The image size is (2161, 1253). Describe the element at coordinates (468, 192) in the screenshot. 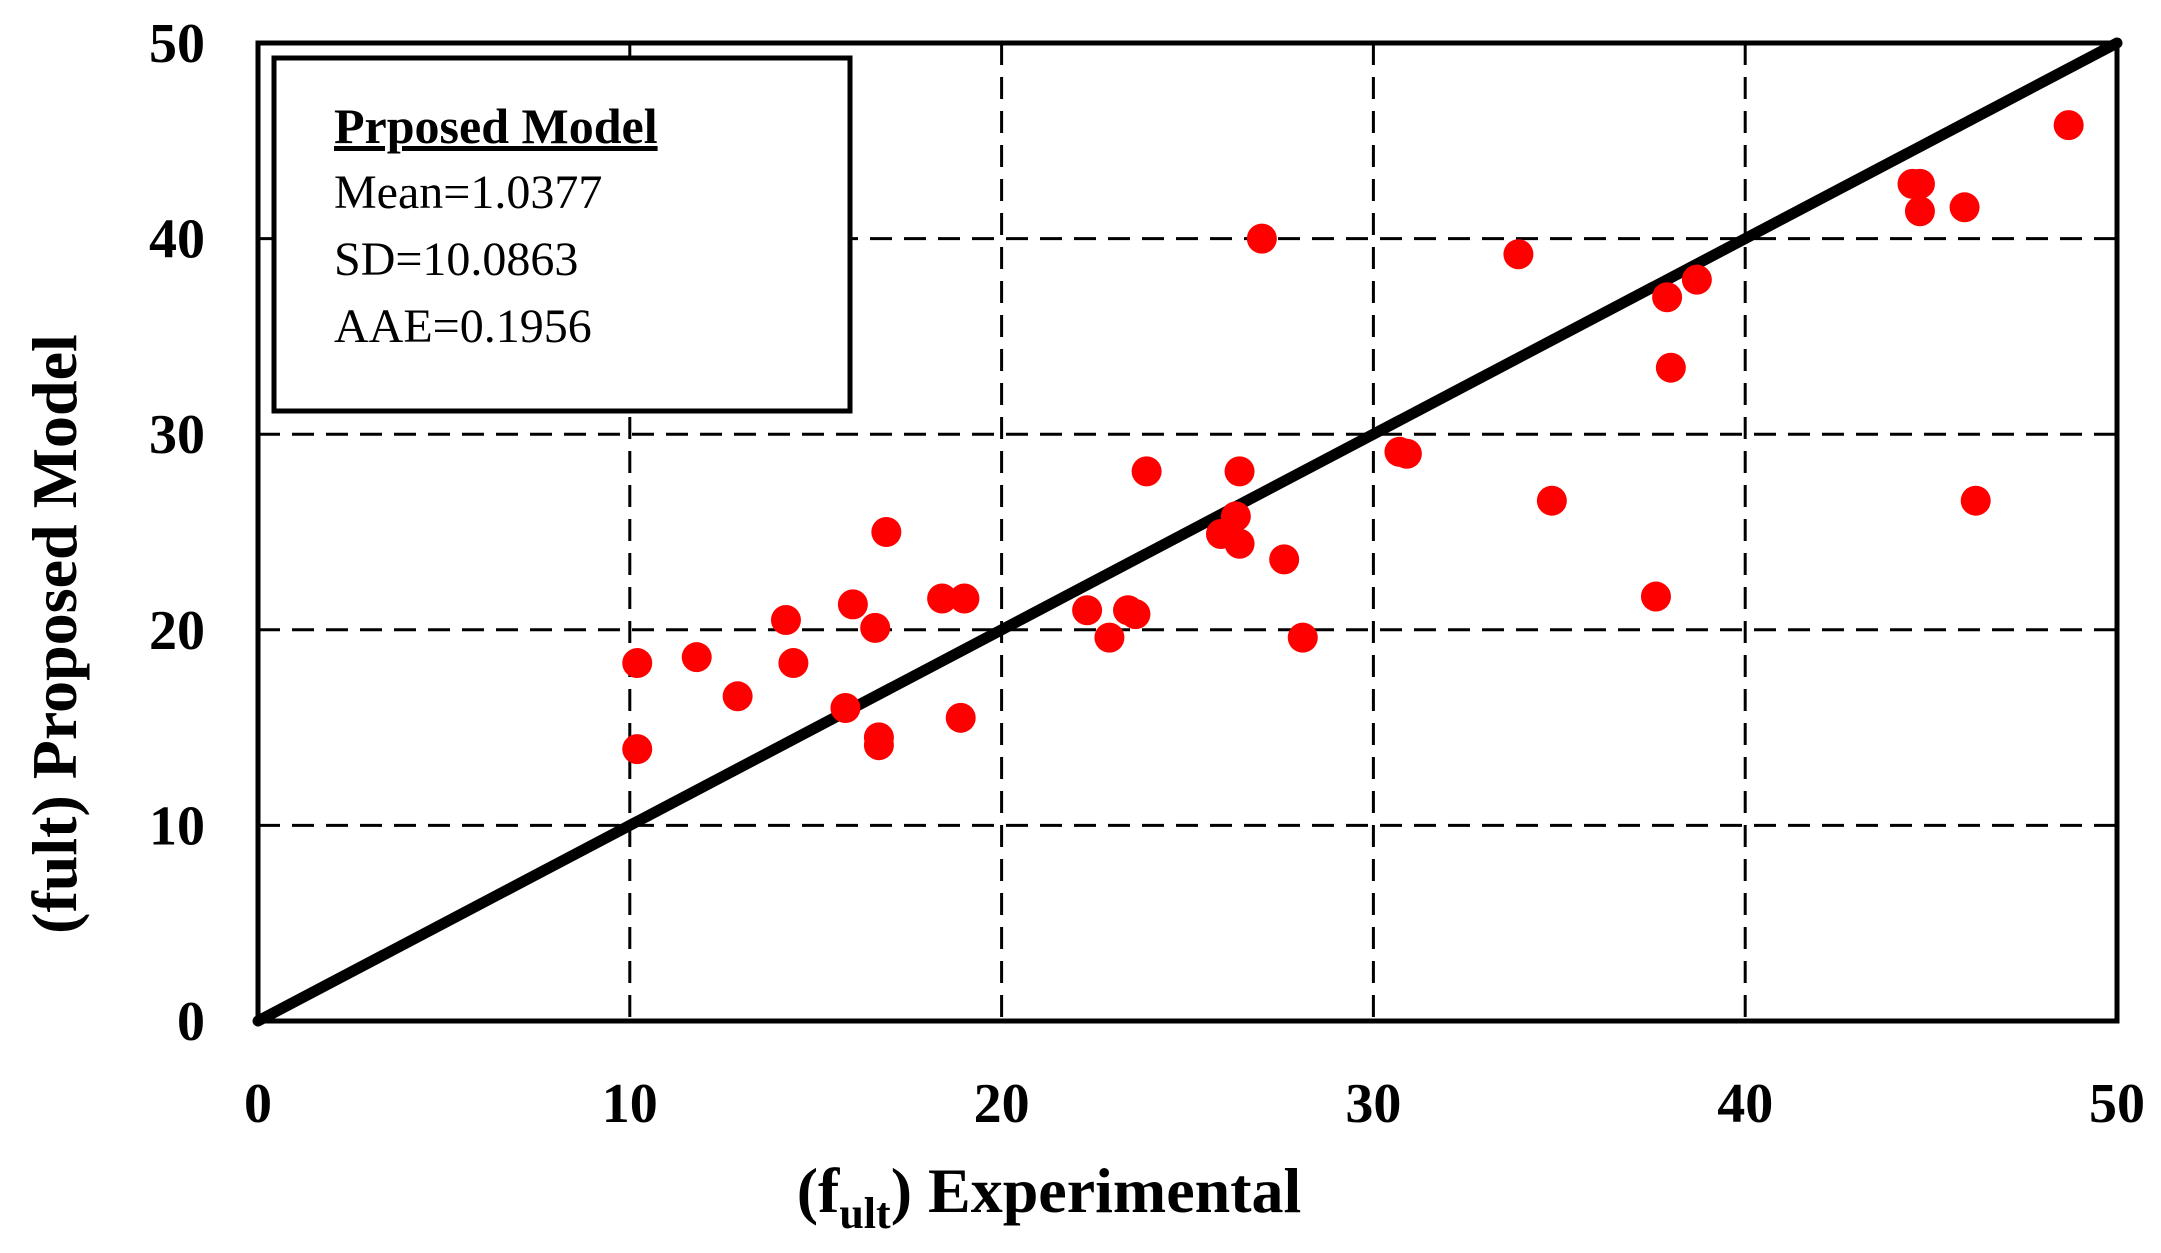

I see `legend-mean: Mean=1.0377` at that location.